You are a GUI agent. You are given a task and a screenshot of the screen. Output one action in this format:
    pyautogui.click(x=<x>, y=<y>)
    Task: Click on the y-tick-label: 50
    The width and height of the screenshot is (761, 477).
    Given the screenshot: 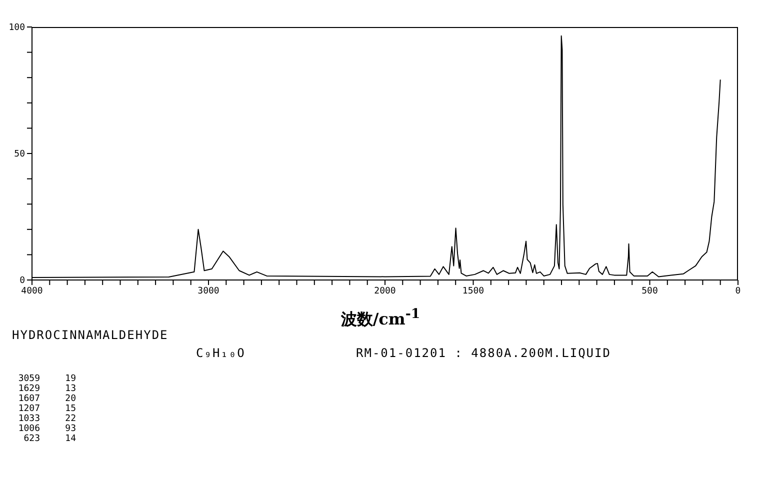 What is the action you would take?
    pyautogui.click(x=19, y=155)
    